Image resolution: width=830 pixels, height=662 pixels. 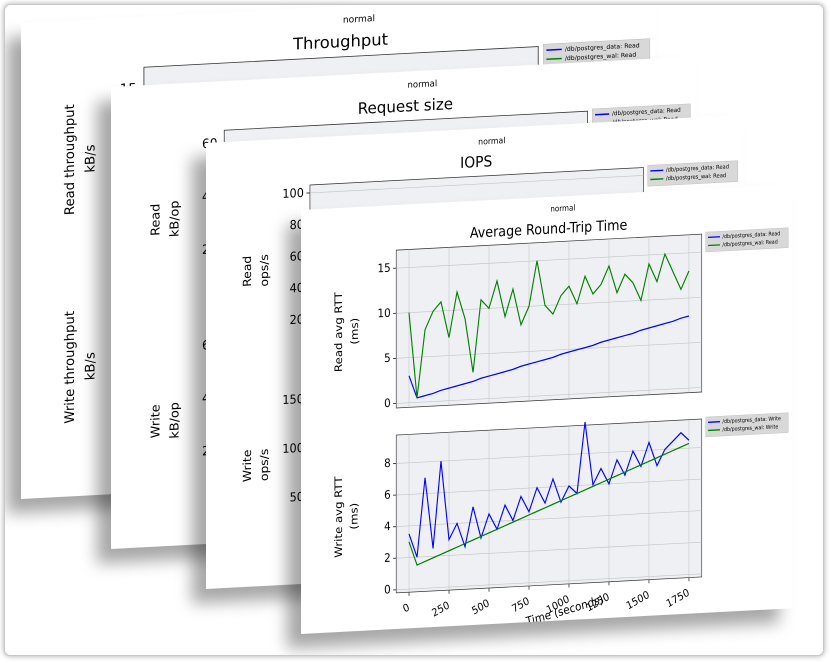 I want to click on chart-title: Throughput, so click(x=340, y=42).